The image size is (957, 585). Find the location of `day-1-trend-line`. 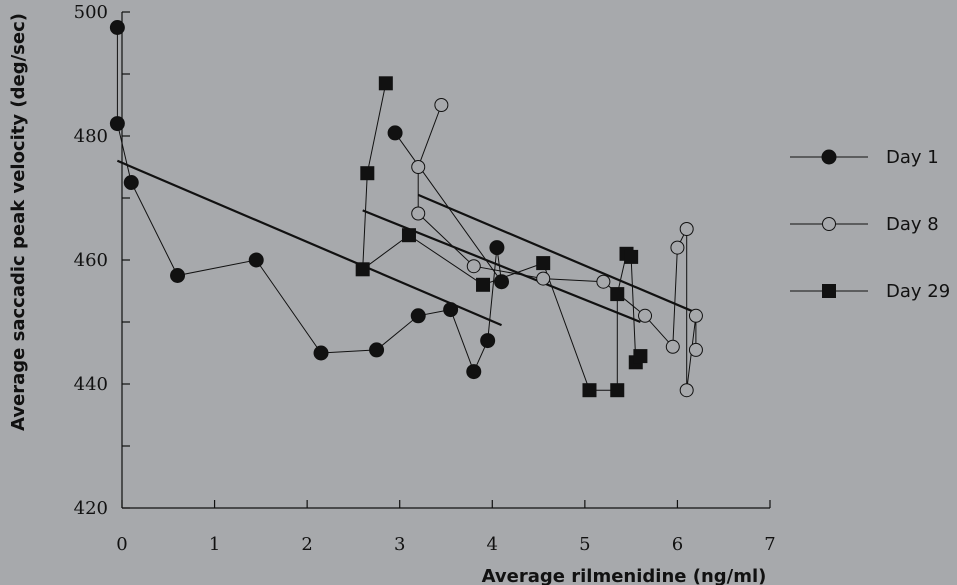

day-1-trend-line is located at coordinates (309, 243).